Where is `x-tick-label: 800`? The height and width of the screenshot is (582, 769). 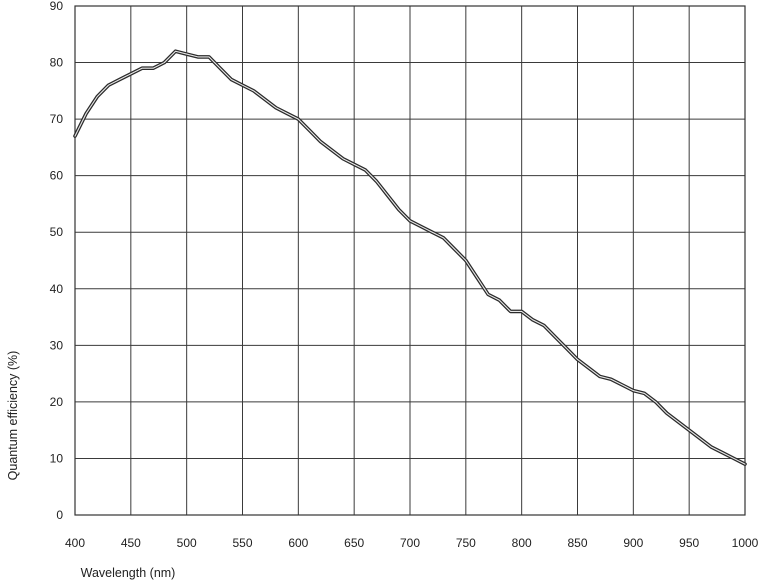 x-tick-label: 800 is located at coordinates (522, 543).